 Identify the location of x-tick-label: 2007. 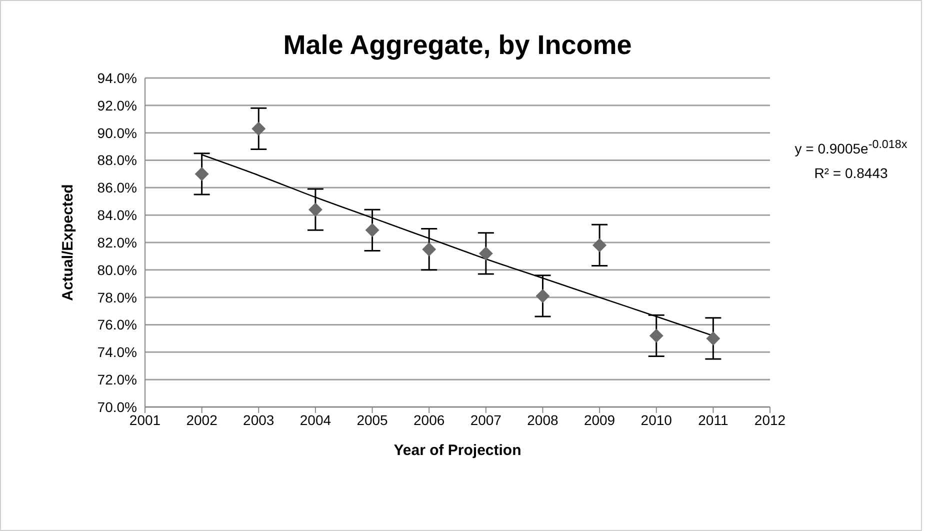
(486, 420).